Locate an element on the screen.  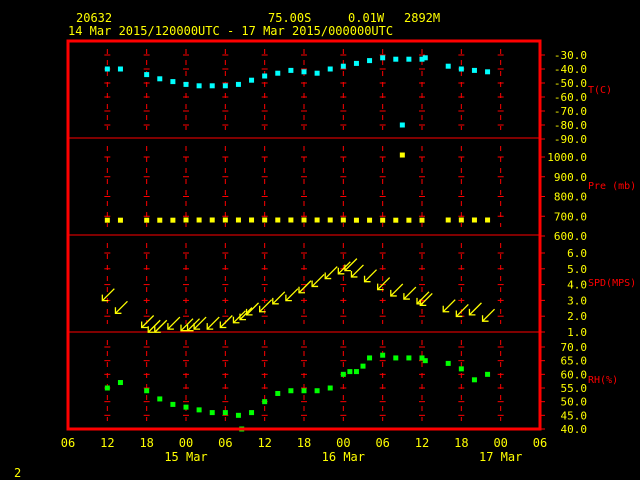
y-tick-label: 2.0 is located at coordinates (577, 316).